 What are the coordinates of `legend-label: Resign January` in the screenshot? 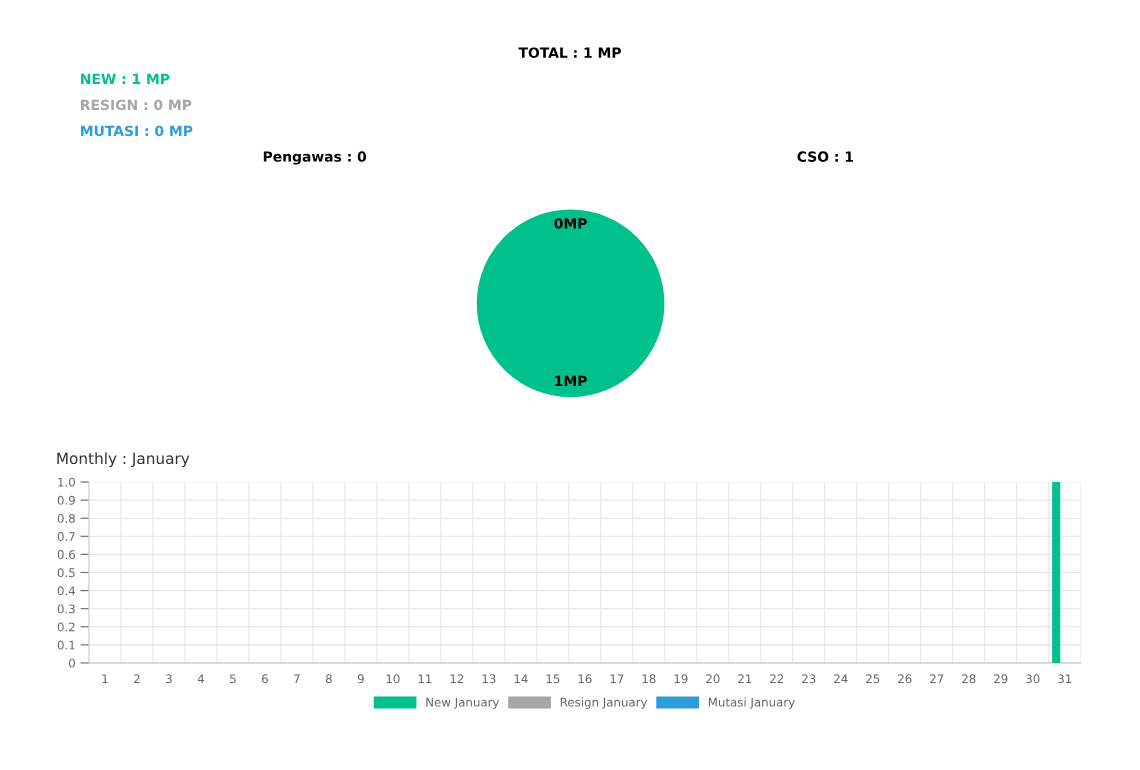 It's located at (604, 703).